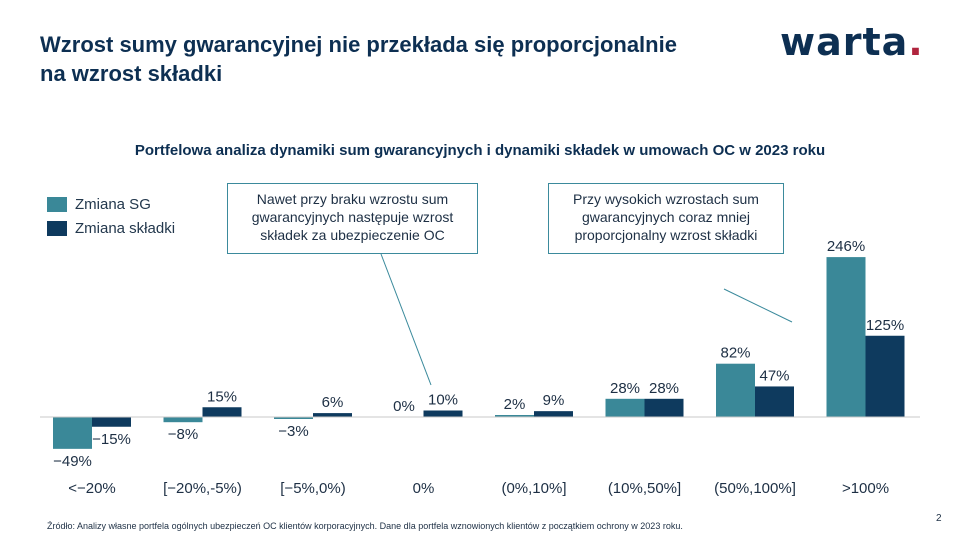 The height and width of the screenshot is (540, 960). Describe the element at coordinates (312, 488) in the screenshot. I see `x-tick-label: [−5%,0%)` at that location.